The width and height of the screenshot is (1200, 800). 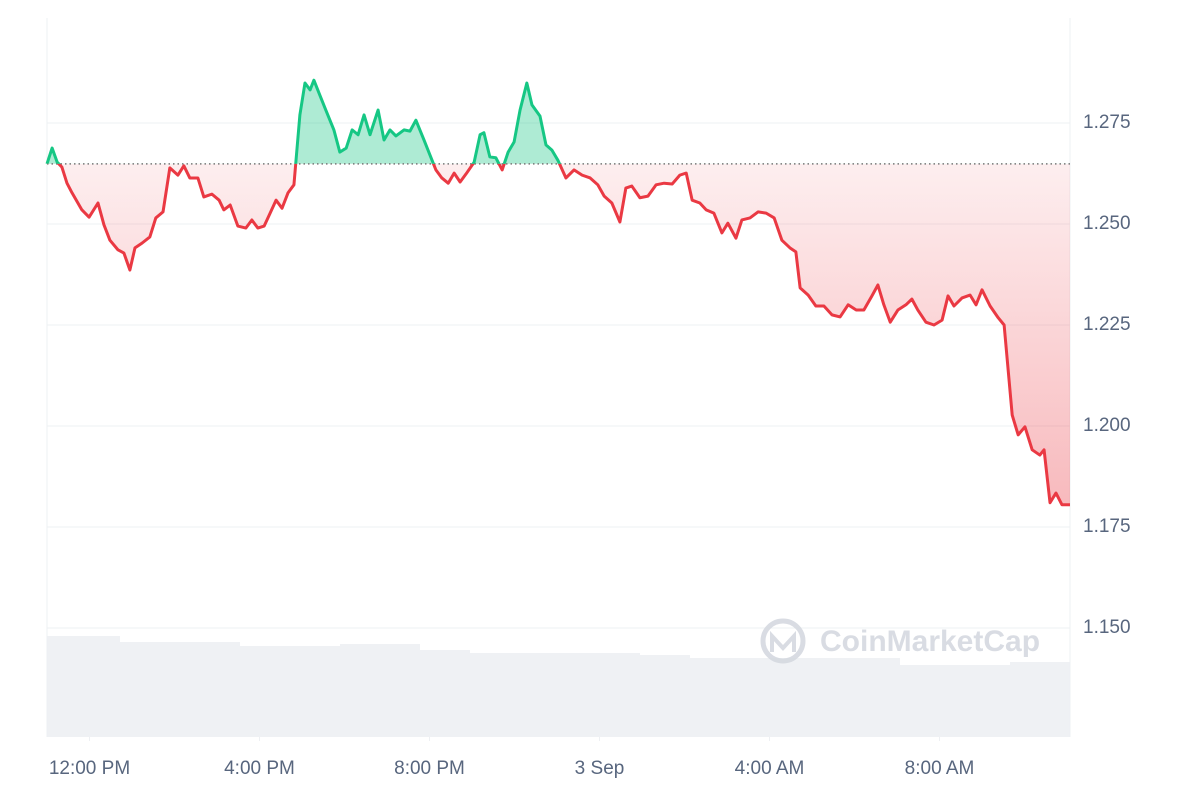 I want to click on x-tick-label: 3 Sep, so click(x=600, y=768).